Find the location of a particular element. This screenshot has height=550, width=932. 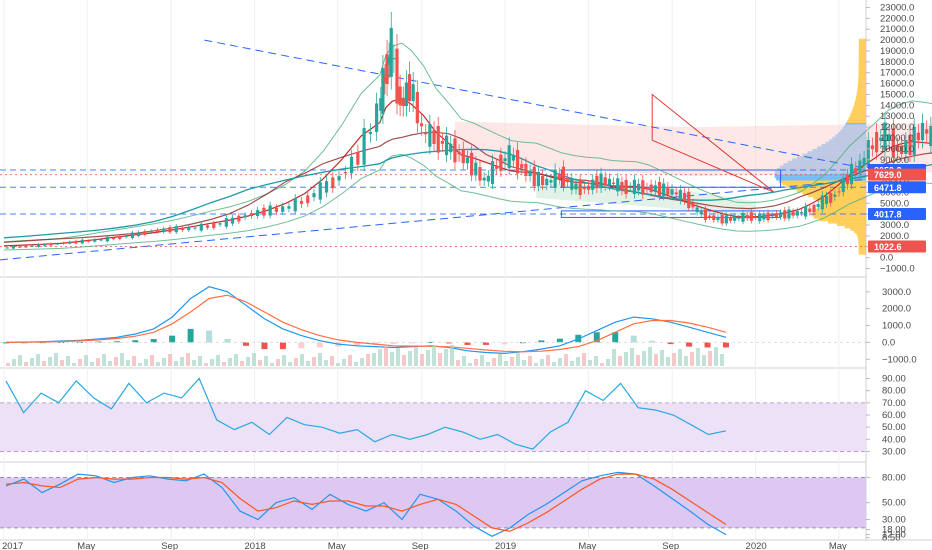

rsi-series-line is located at coordinates (366, 413).